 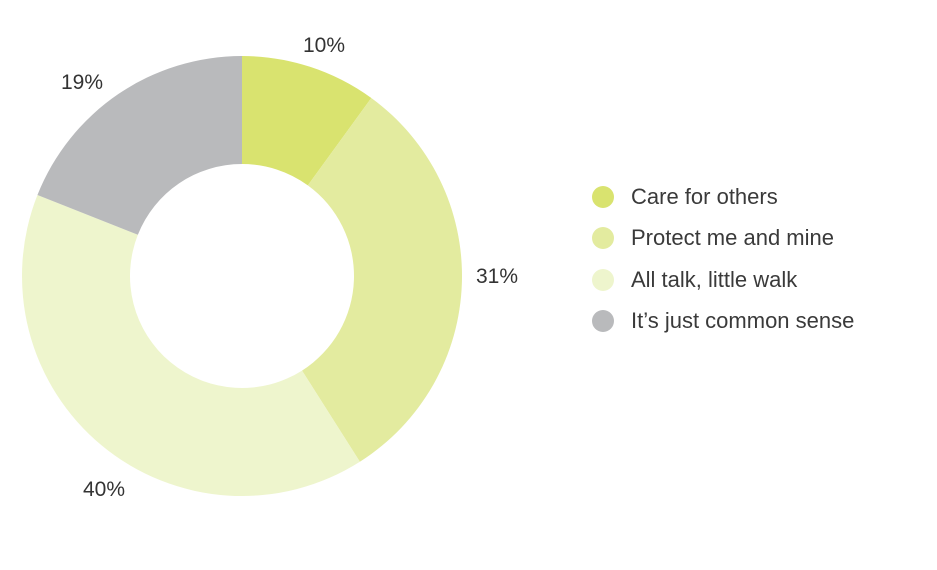 I want to click on legend-item-2: Protect me and mine, so click(x=723, y=239).